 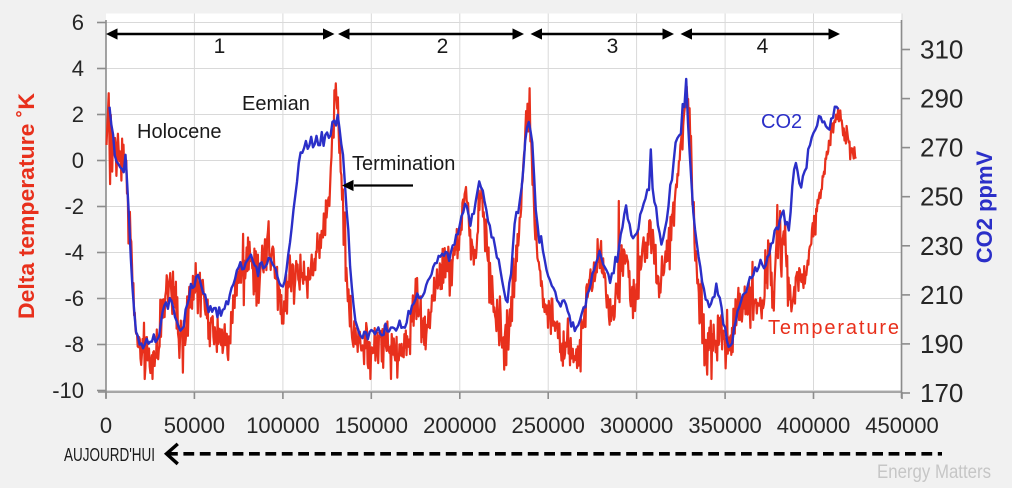 What do you see at coordinates (833, 328) in the screenshot?
I see `svg-text: Temperature` at bounding box center [833, 328].